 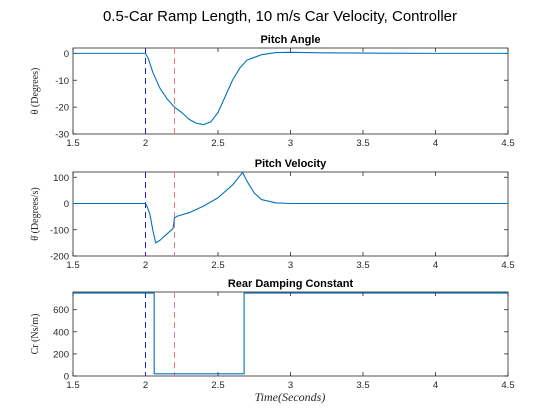 I want to click on x-axis-label: Time(Seconds), so click(x=290, y=397).